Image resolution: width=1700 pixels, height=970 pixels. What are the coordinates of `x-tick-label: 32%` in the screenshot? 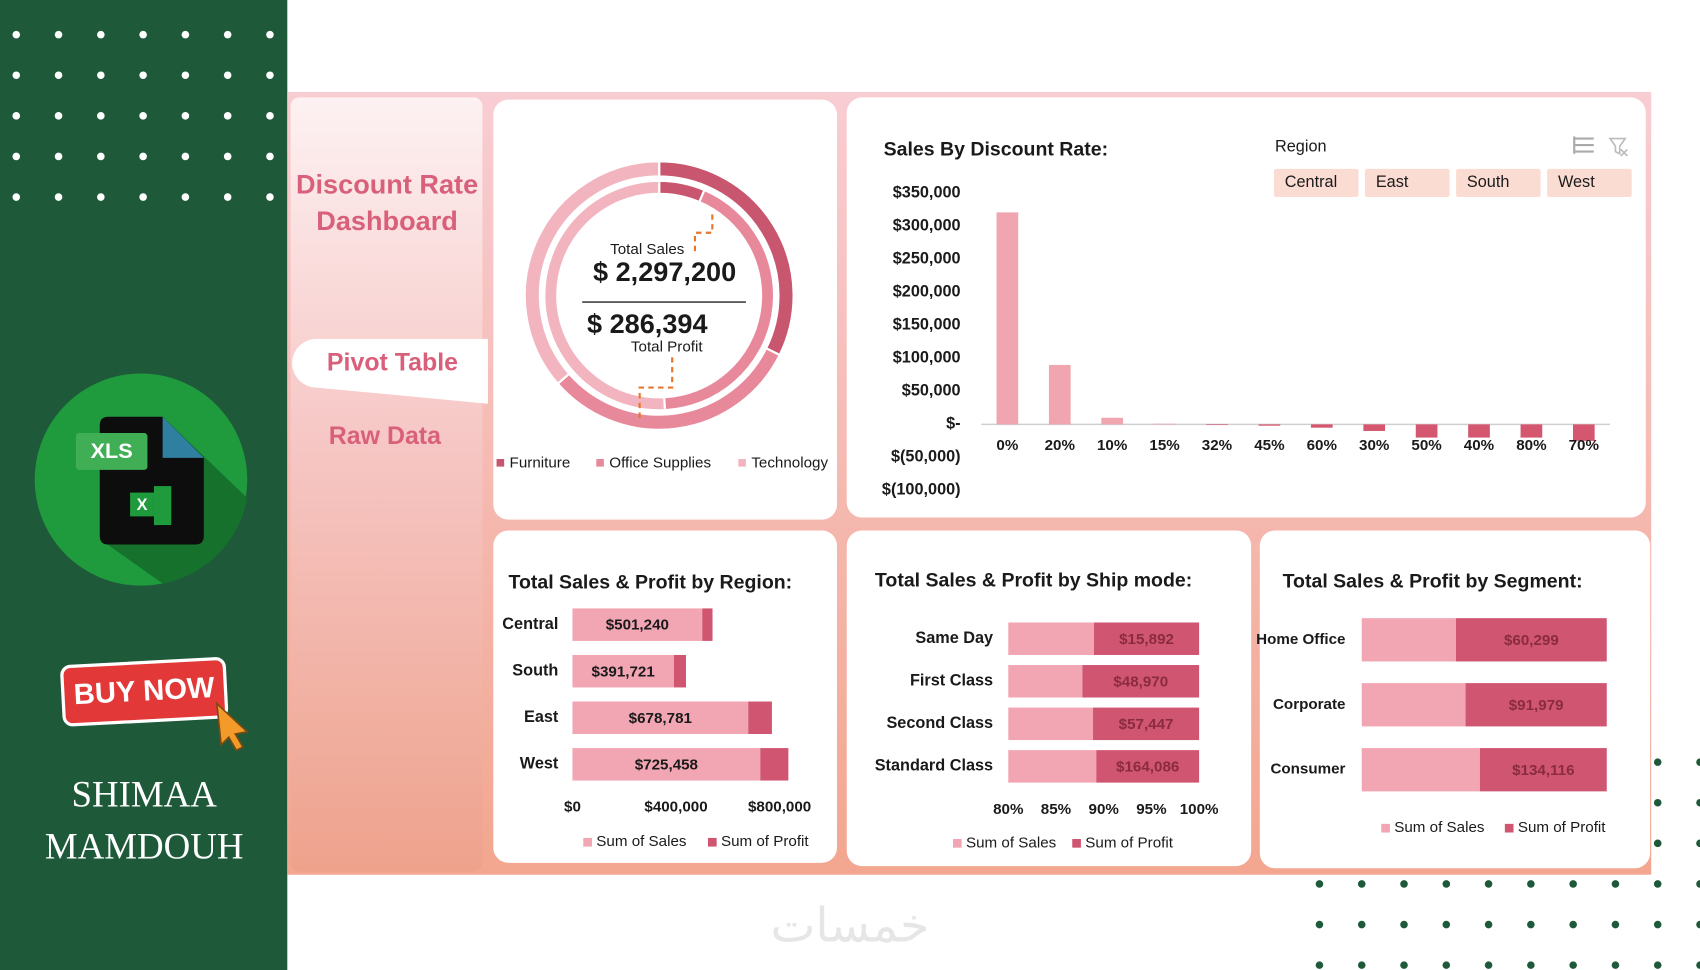 It's located at (1217, 445).